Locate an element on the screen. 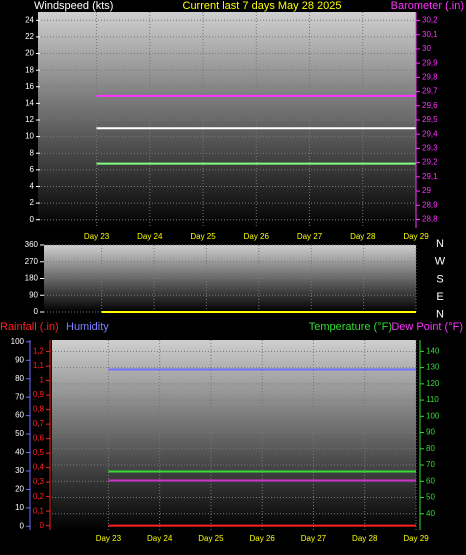  tick-label: 6 is located at coordinates (32, 169).